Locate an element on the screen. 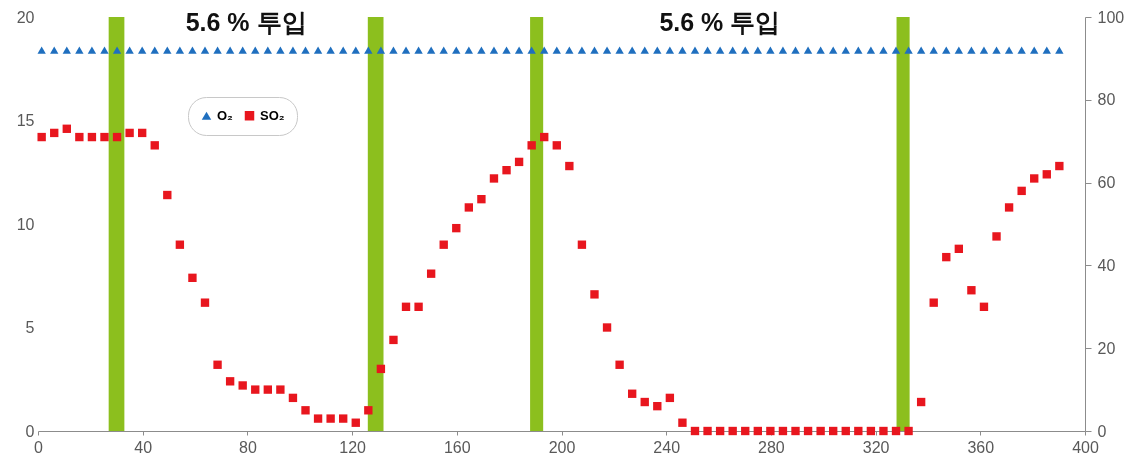 This screenshot has height=470, width=1146. y2-tick-label: 80 is located at coordinates (1106, 100).